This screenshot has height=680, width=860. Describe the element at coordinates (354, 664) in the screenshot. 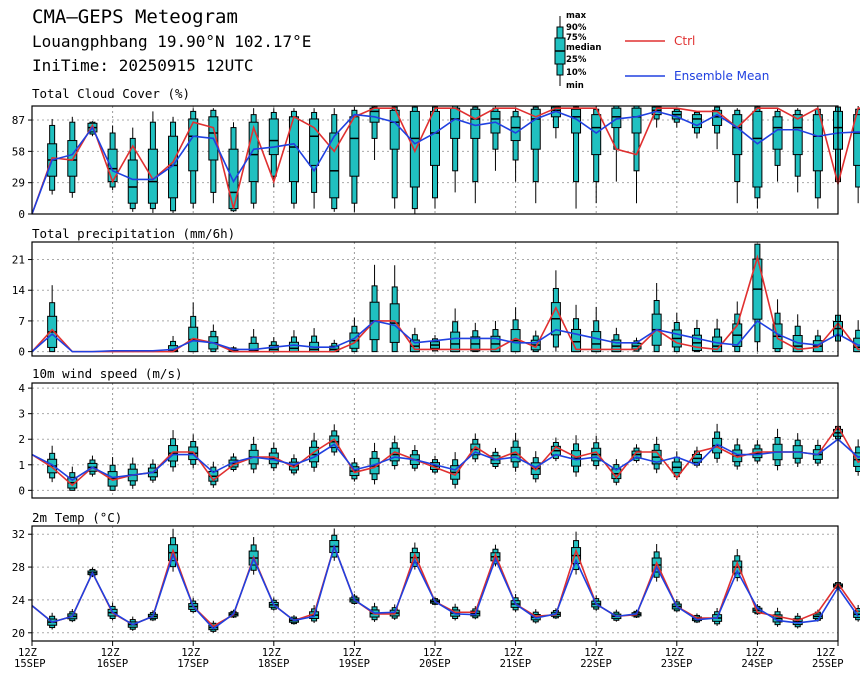

I see `x-tick-date: 19SEP` at that location.